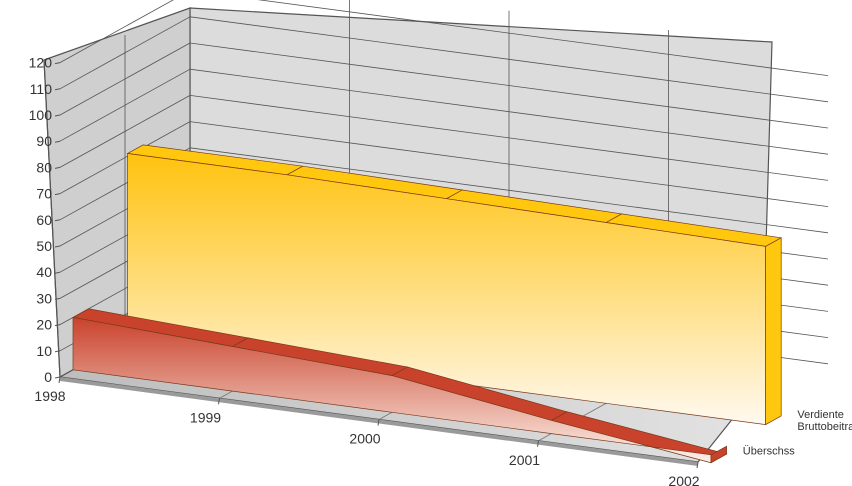 The image size is (852, 486). Describe the element at coordinates (49, 396) in the screenshot. I see `x-tick-label: 1998` at that location.